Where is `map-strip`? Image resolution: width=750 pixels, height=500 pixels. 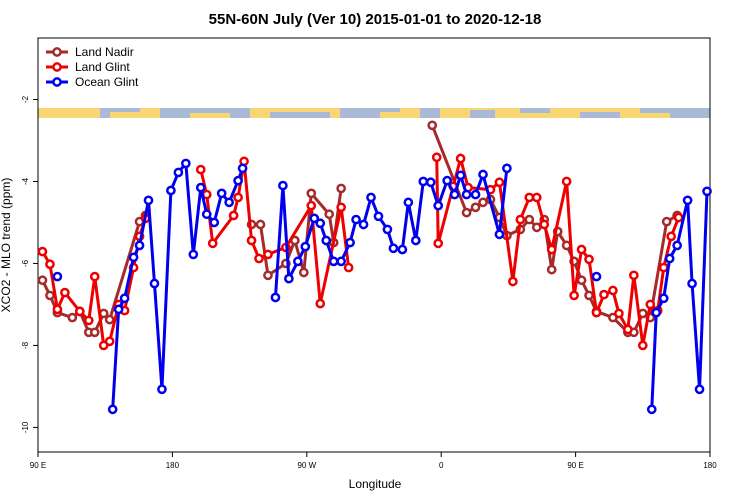
map-strip is located at coordinates (374, 113).